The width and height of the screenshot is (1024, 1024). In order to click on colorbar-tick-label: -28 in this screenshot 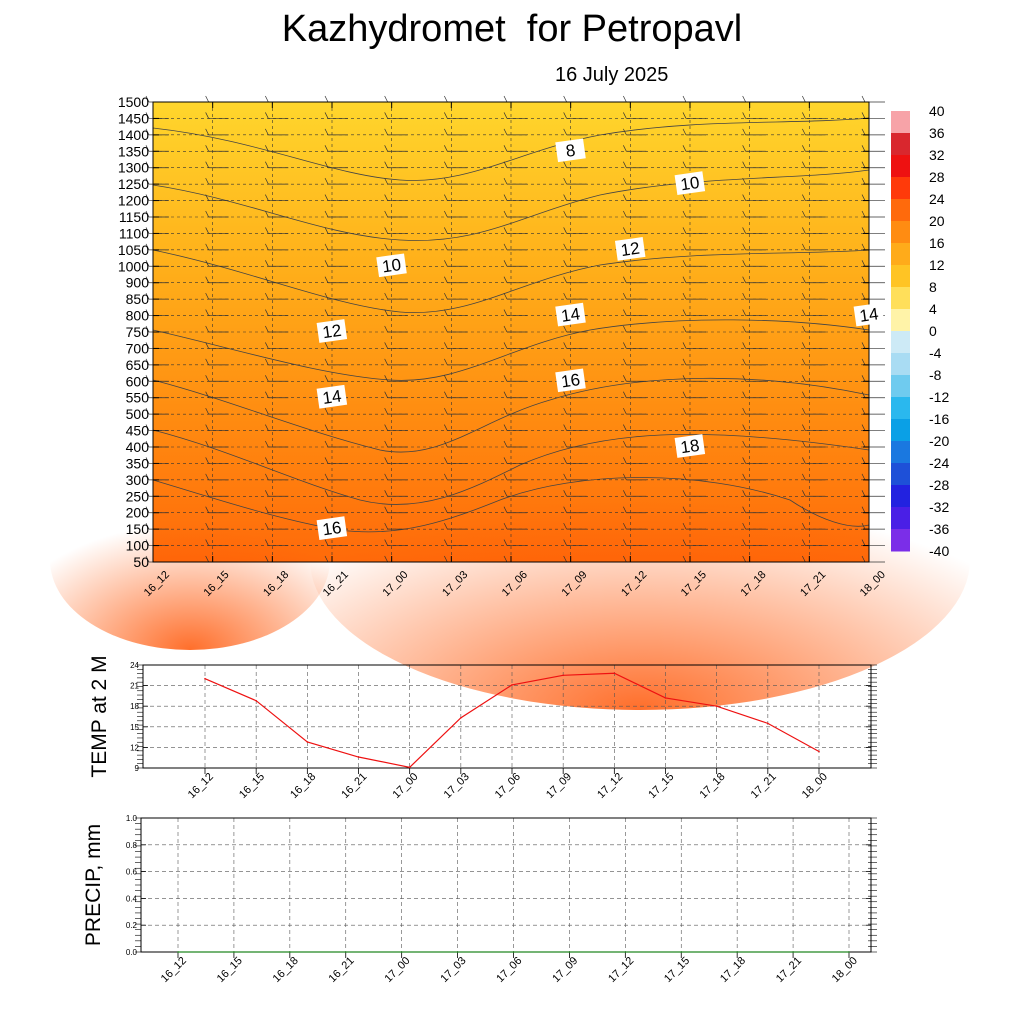, I will do `click(939, 485)`.